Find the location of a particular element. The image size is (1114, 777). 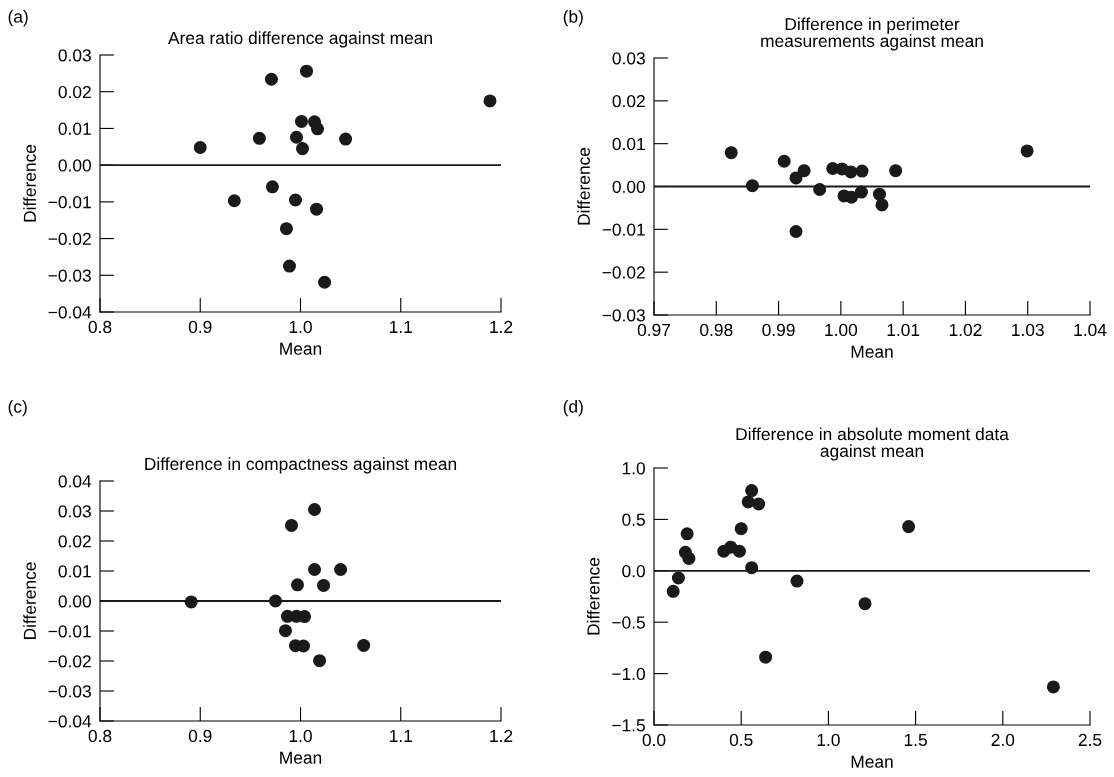

chart-title: Area ratio difference against mean is located at coordinates (300, 39).